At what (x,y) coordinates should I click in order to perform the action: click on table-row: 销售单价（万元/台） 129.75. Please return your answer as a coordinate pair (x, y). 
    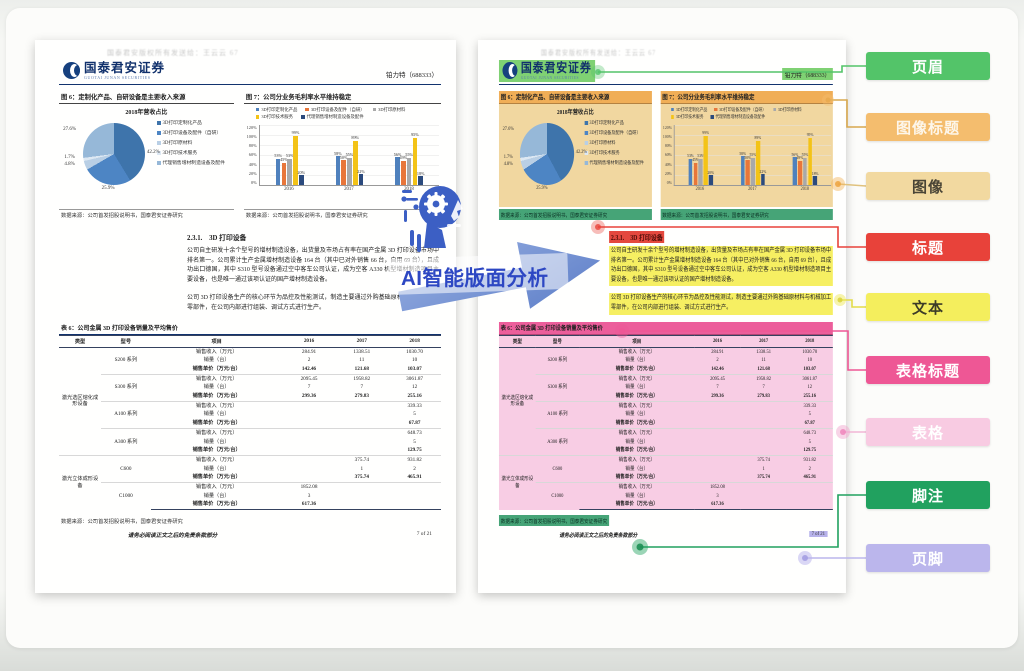
    Looking at the image, I should click on (666, 450).